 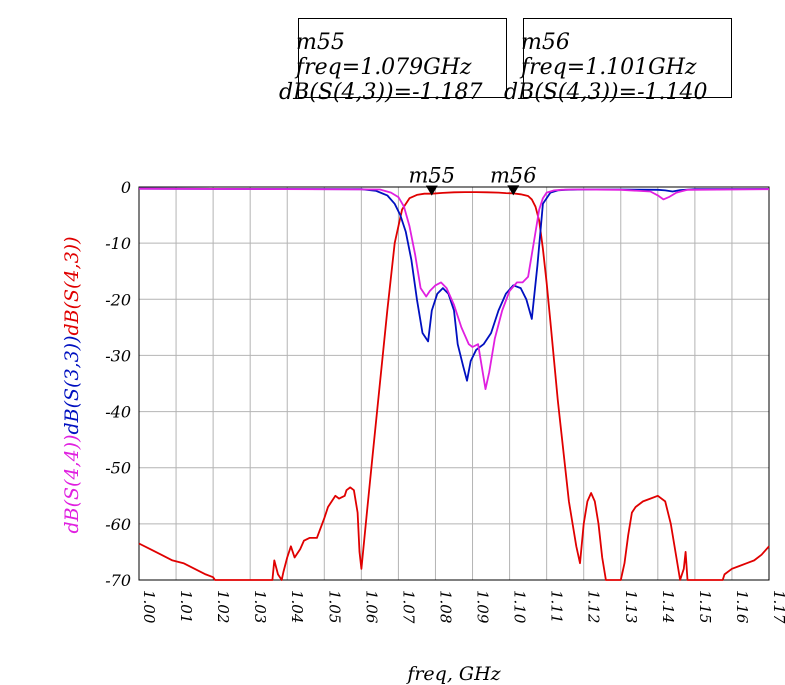 I want to click on x-axis-label: freq, GHz, so click(x=453, y=674).